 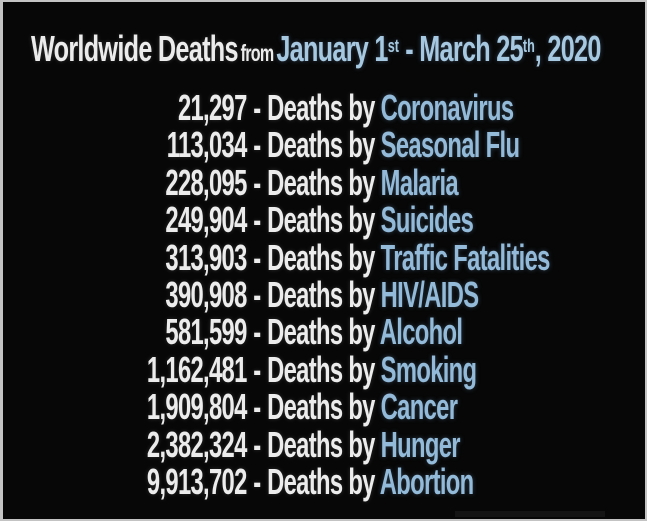 I want to click on death-cause: Seasonal Flu, so click(x=450, y=145).